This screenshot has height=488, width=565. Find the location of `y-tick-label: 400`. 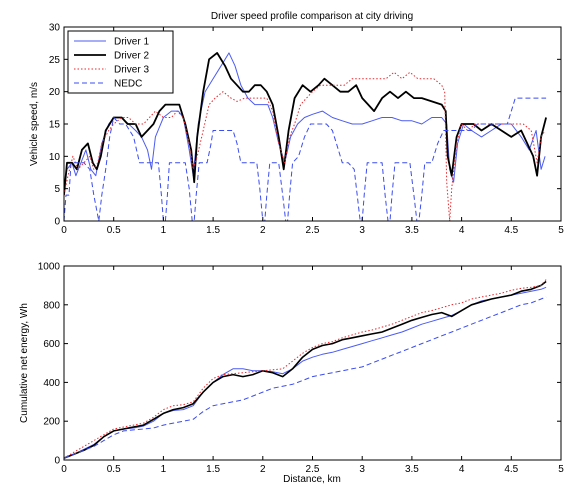

y-tick-label: 400 is located at coordinates (51, 383).